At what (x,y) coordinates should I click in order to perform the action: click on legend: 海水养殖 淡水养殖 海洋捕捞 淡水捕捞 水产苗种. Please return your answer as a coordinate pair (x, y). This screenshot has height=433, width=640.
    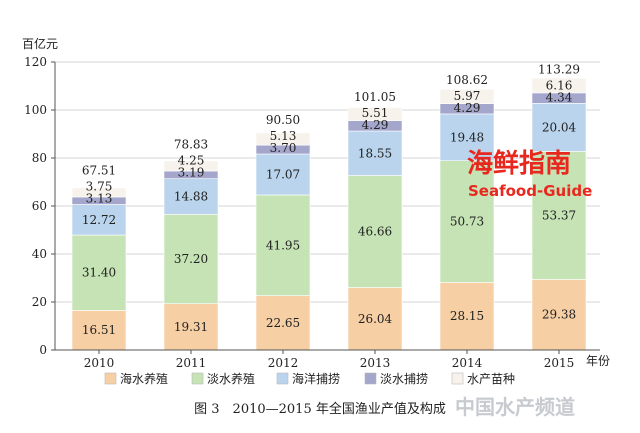
    Looking at the image, I should click on (309, 378).